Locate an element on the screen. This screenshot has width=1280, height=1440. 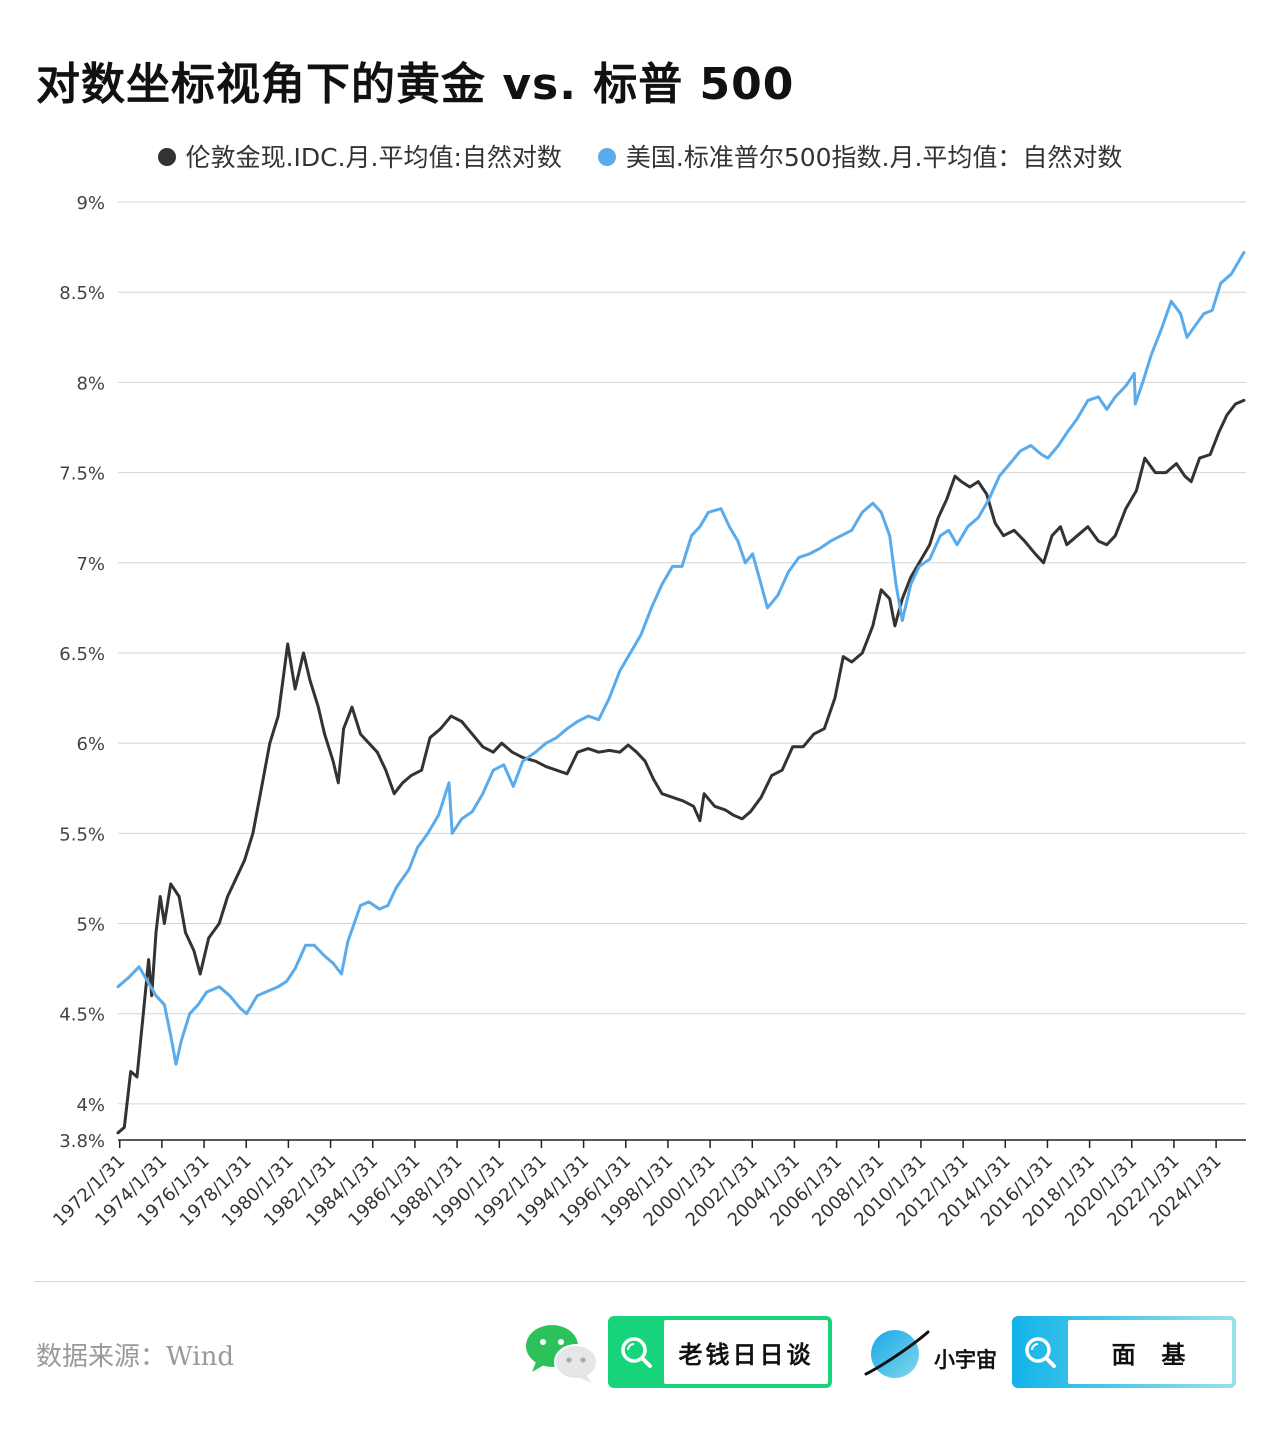
xiaoyuzhou-search-box: 面 基 is located at coordinates (1124, 1352).